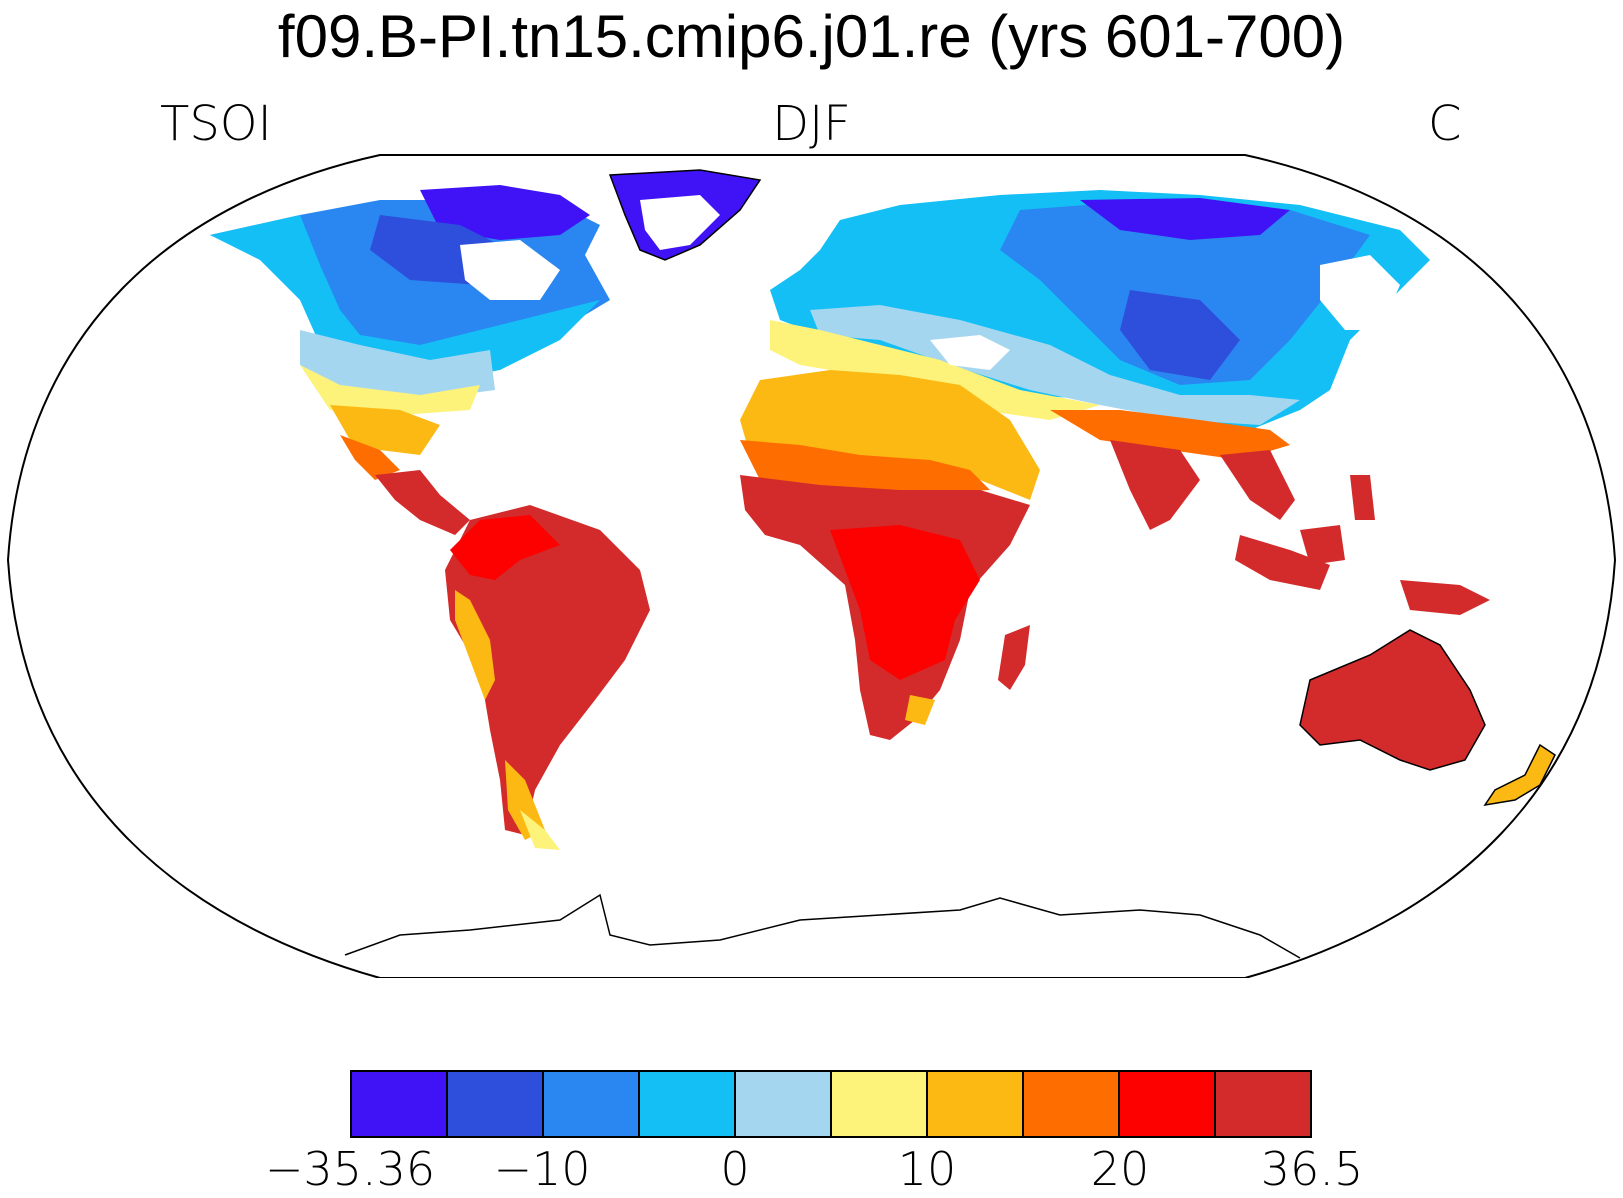 The width and height of the screenshot is (1623, 1198). What do you see at coordinates (1362, 545) in the screenshot?
I see `maritime-southeast-asia` at bounding box center [1362, 545].